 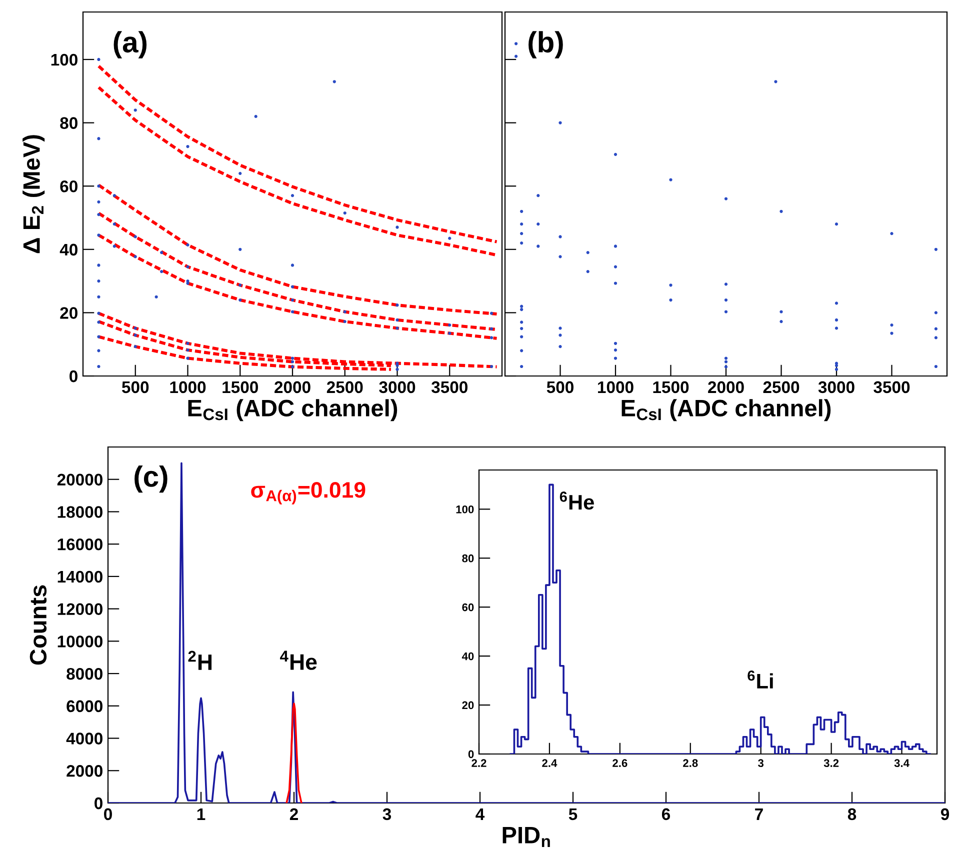 I want to click on annotation: $^{6}$He, so click(x=577, y=501).